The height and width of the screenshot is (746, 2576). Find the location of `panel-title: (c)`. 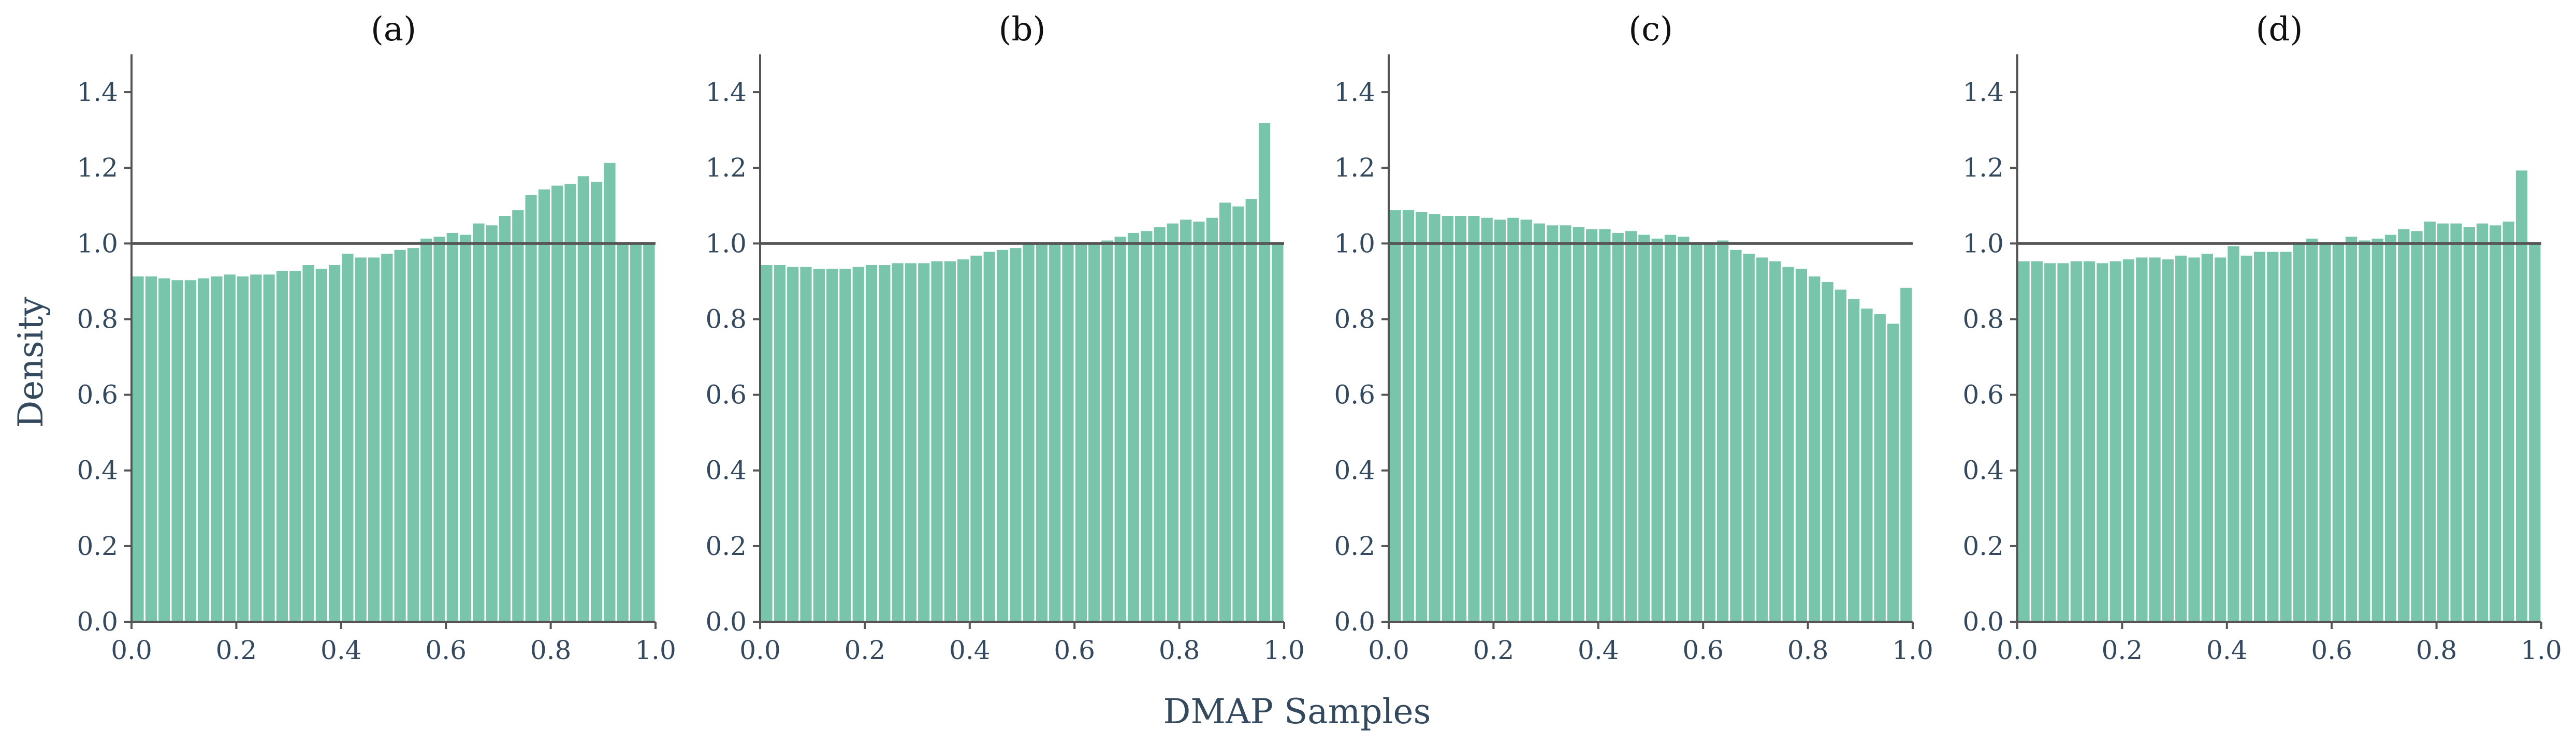

panel-title: (c) is located at coordinates (1651, 29).